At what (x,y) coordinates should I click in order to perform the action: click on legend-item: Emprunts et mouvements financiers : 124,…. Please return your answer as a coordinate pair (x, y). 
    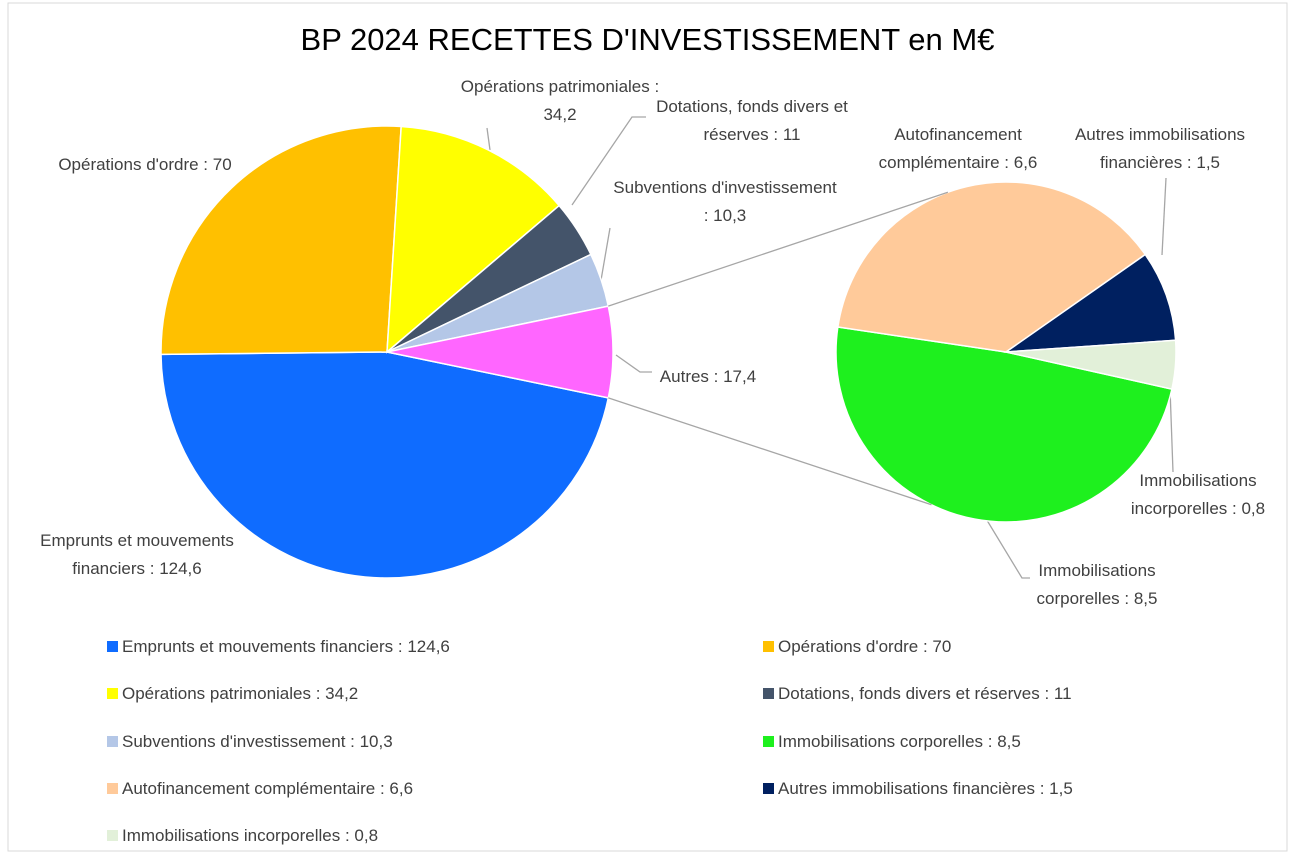
    Looking at the image, I should click on (278, 647).